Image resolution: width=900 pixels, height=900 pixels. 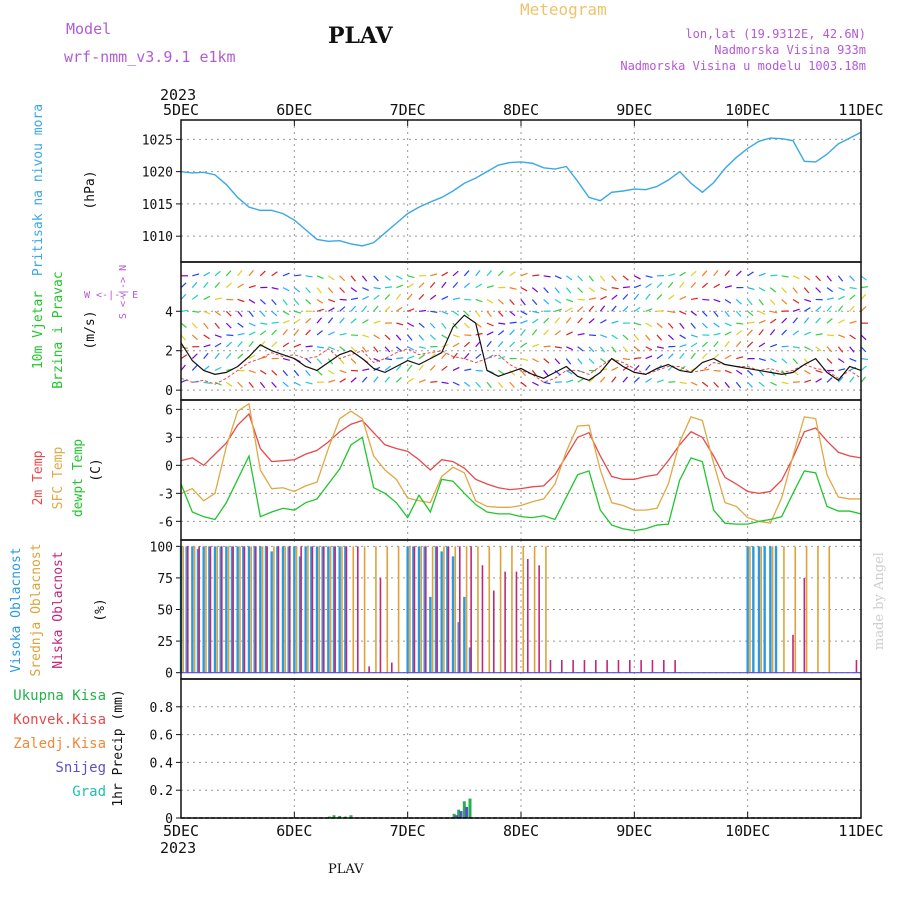 What do you see at coordinates (111, 295) in the screenshot?
I see `compass-we: W <-|-> E` at bounding box center [111, 295].